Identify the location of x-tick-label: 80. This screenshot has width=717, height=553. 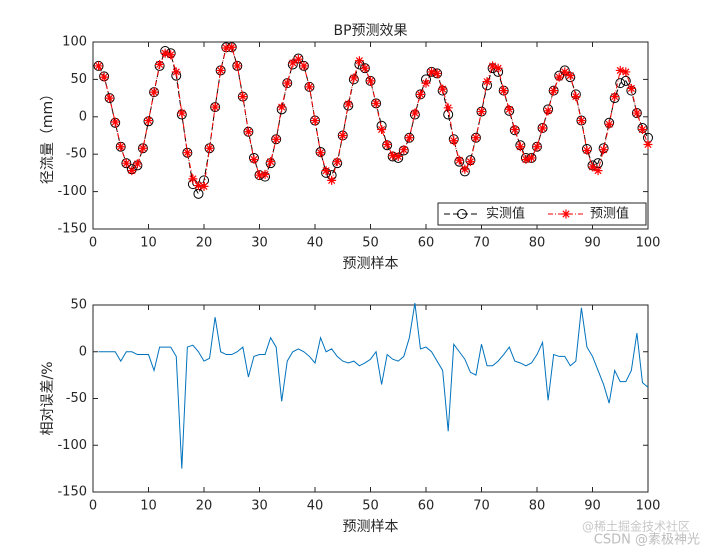
(537, 506).